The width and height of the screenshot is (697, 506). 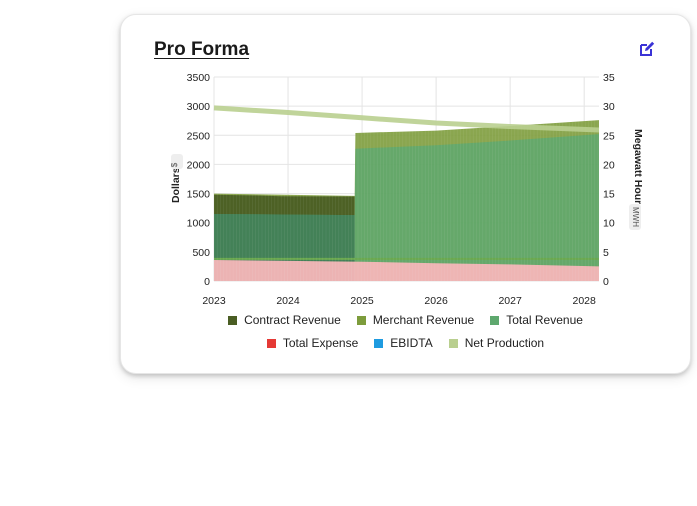 I want to click on total-expense-area, so click(x=406, y=270).